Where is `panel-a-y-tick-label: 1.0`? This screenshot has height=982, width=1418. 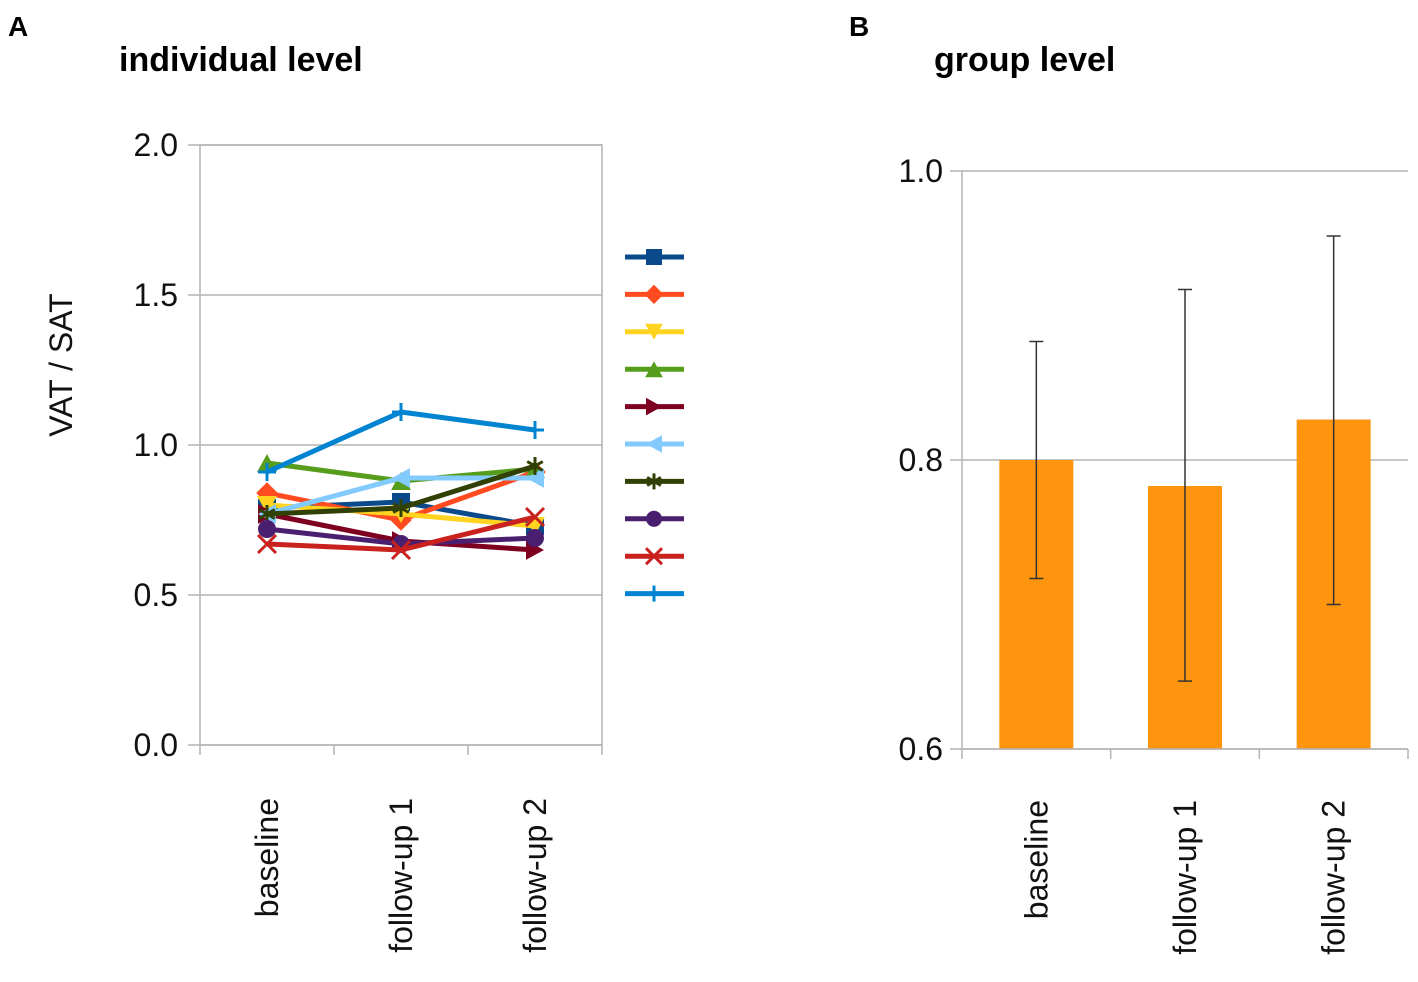 panel-a-y-tick-label: 1.0 is located at coordinates (156, 445).